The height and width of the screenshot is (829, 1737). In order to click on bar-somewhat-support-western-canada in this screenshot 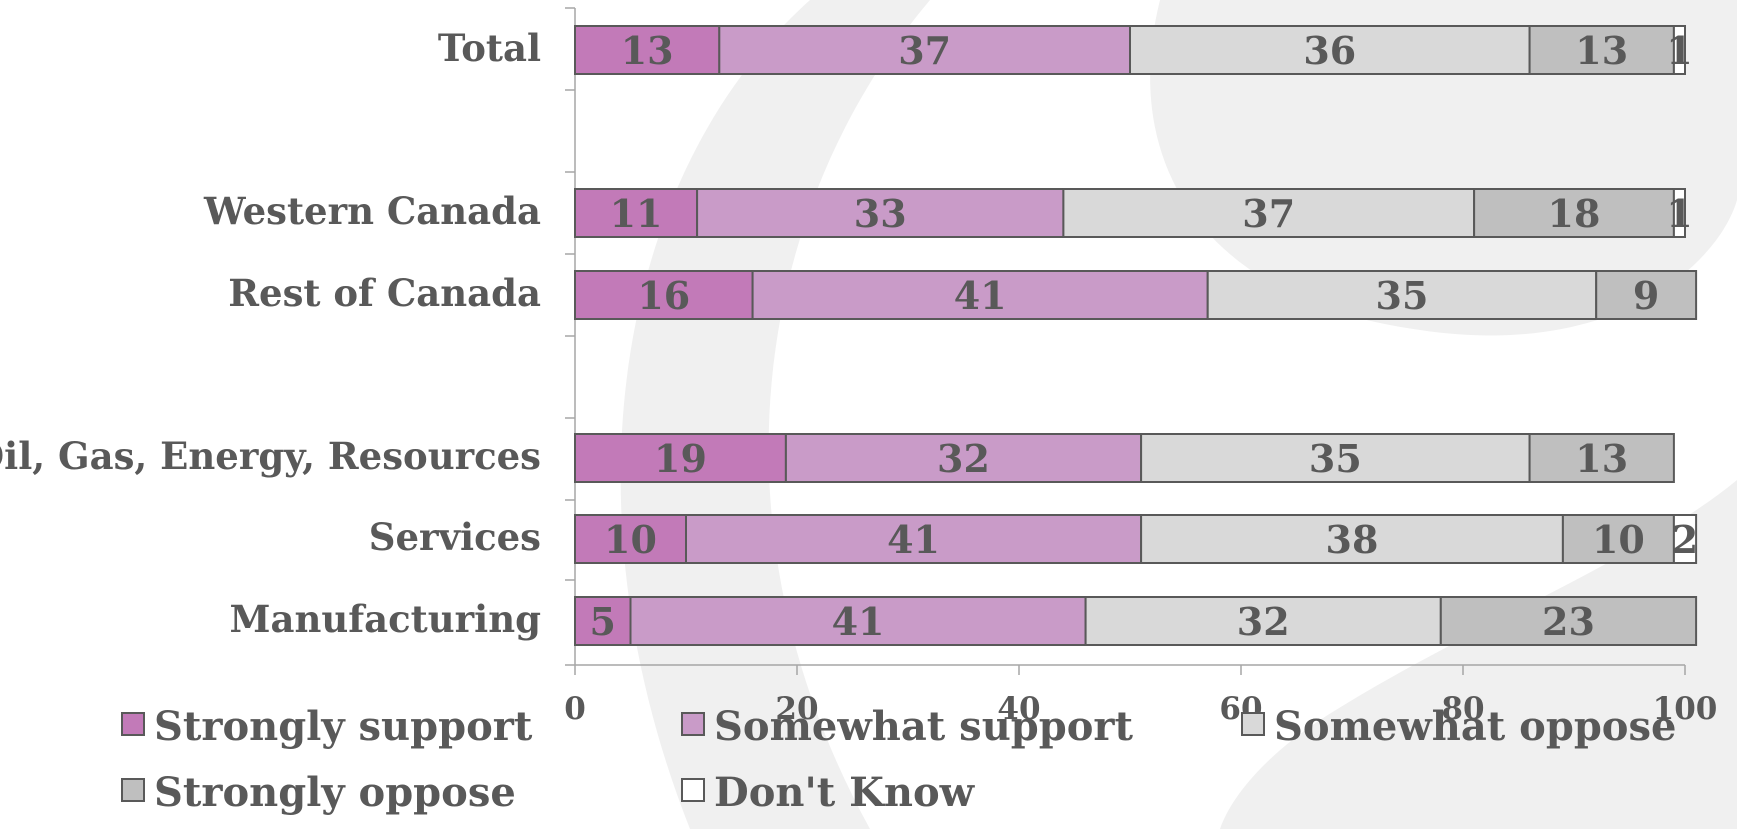, I will do `click(880, 213)`.